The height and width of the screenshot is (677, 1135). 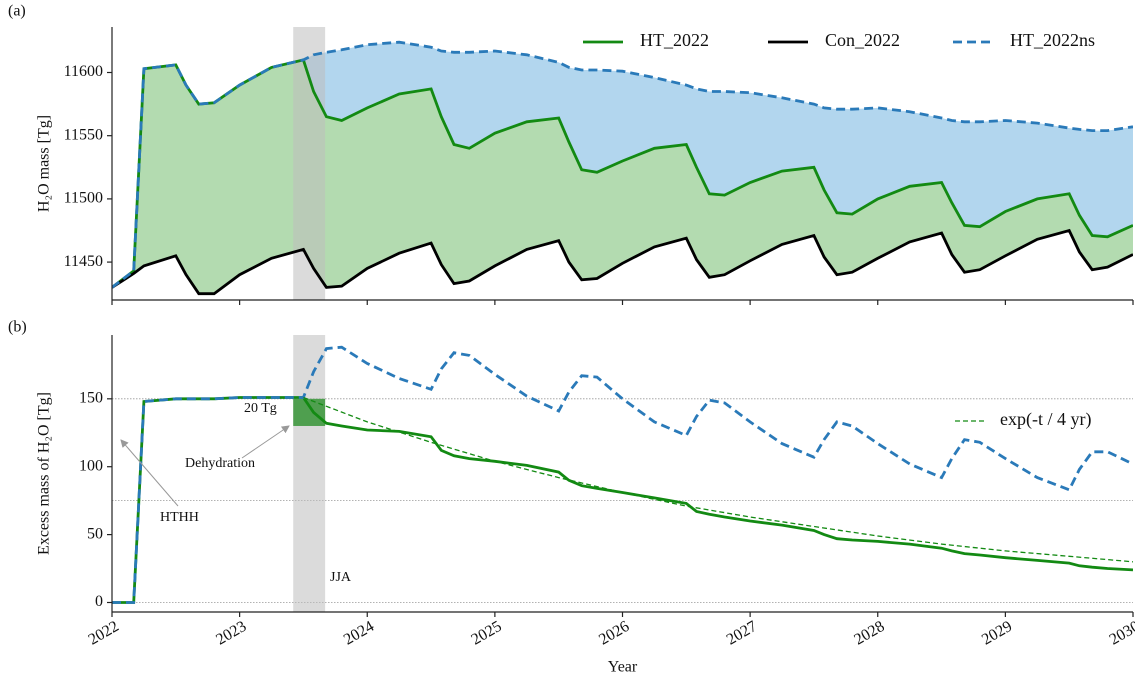 I want to click on x-tick-label: 2025, so click(x=486, y=633).